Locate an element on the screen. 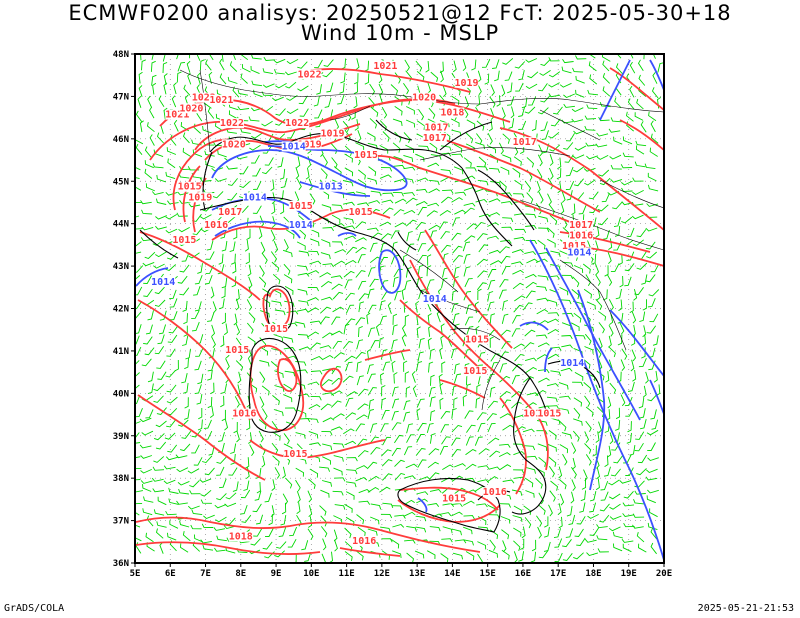  isobar-label: 1014 is located at coordinates (255, 197).